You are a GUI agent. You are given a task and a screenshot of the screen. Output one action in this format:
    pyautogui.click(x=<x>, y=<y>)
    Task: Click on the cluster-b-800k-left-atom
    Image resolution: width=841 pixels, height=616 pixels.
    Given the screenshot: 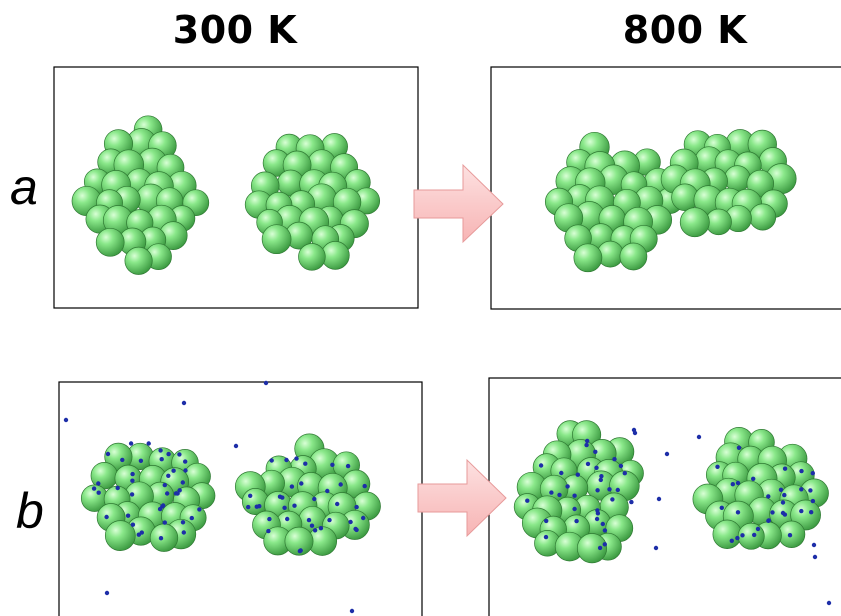 What is the action you would take?
    pyautogui.click(x=592, y=548)
    